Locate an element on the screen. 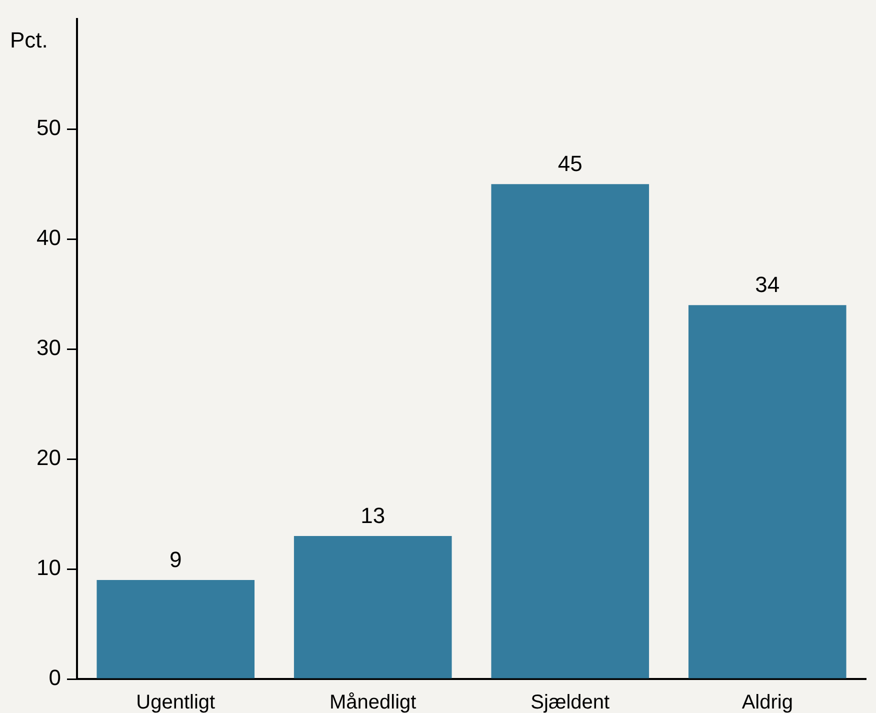  y-tick-label: 0 is located at coordinates (54, 677).